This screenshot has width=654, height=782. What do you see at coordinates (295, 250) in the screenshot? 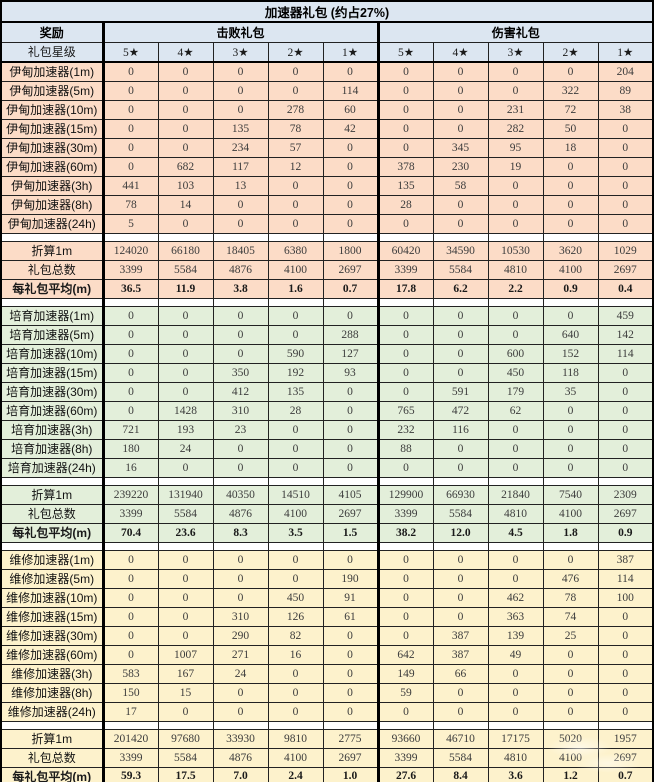
I see `value-cell: 6380` at bounding box center [295, 250].